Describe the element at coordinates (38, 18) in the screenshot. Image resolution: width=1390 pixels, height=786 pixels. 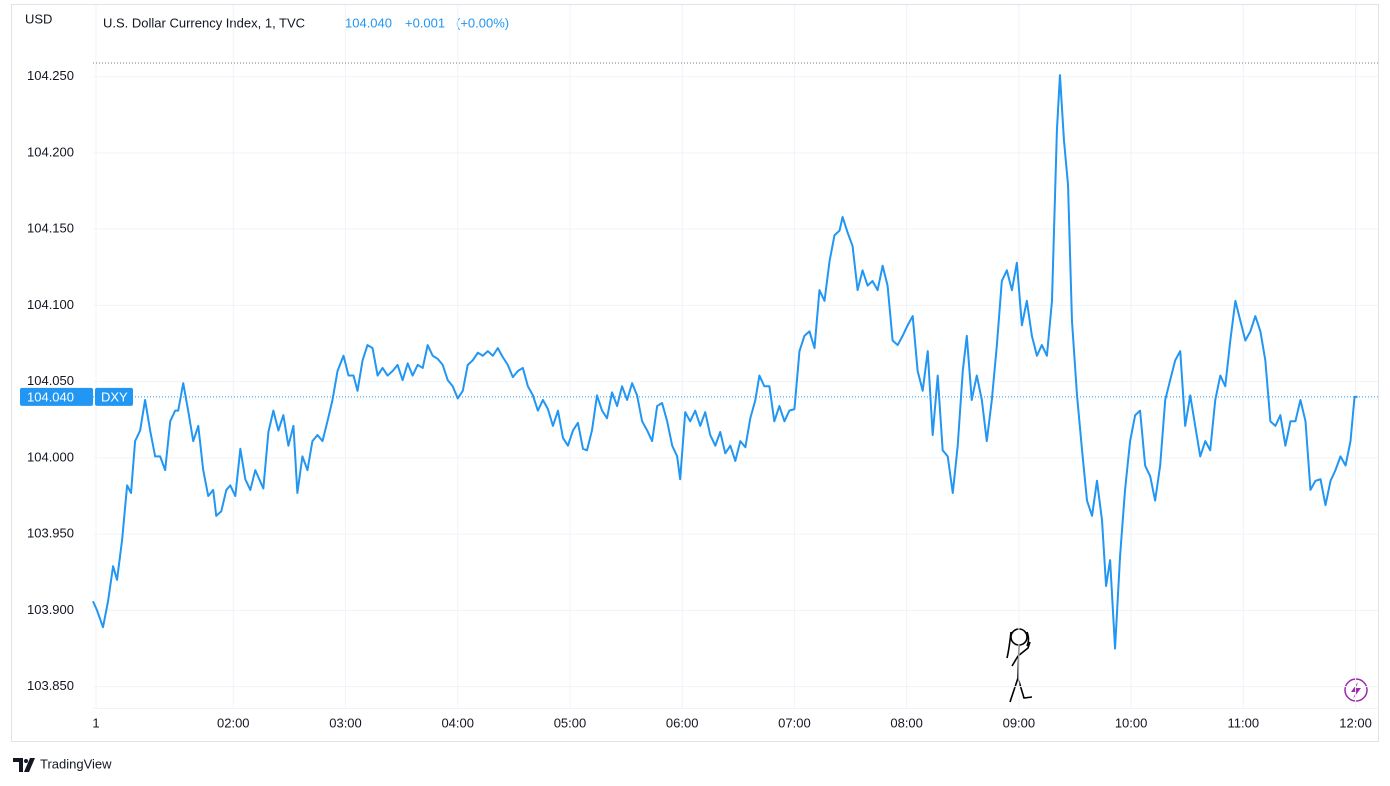
I see `unit-label: USD` at that location.